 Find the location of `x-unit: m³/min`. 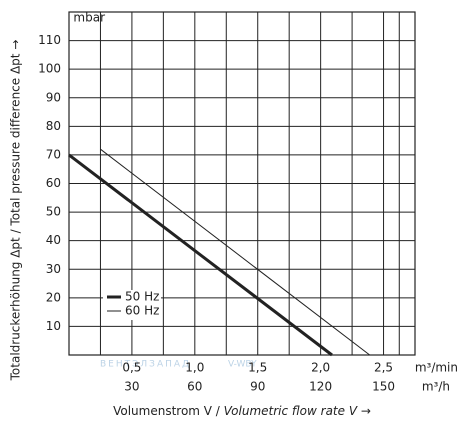

x-unit: m³/min is located at coordinates (436, 368).